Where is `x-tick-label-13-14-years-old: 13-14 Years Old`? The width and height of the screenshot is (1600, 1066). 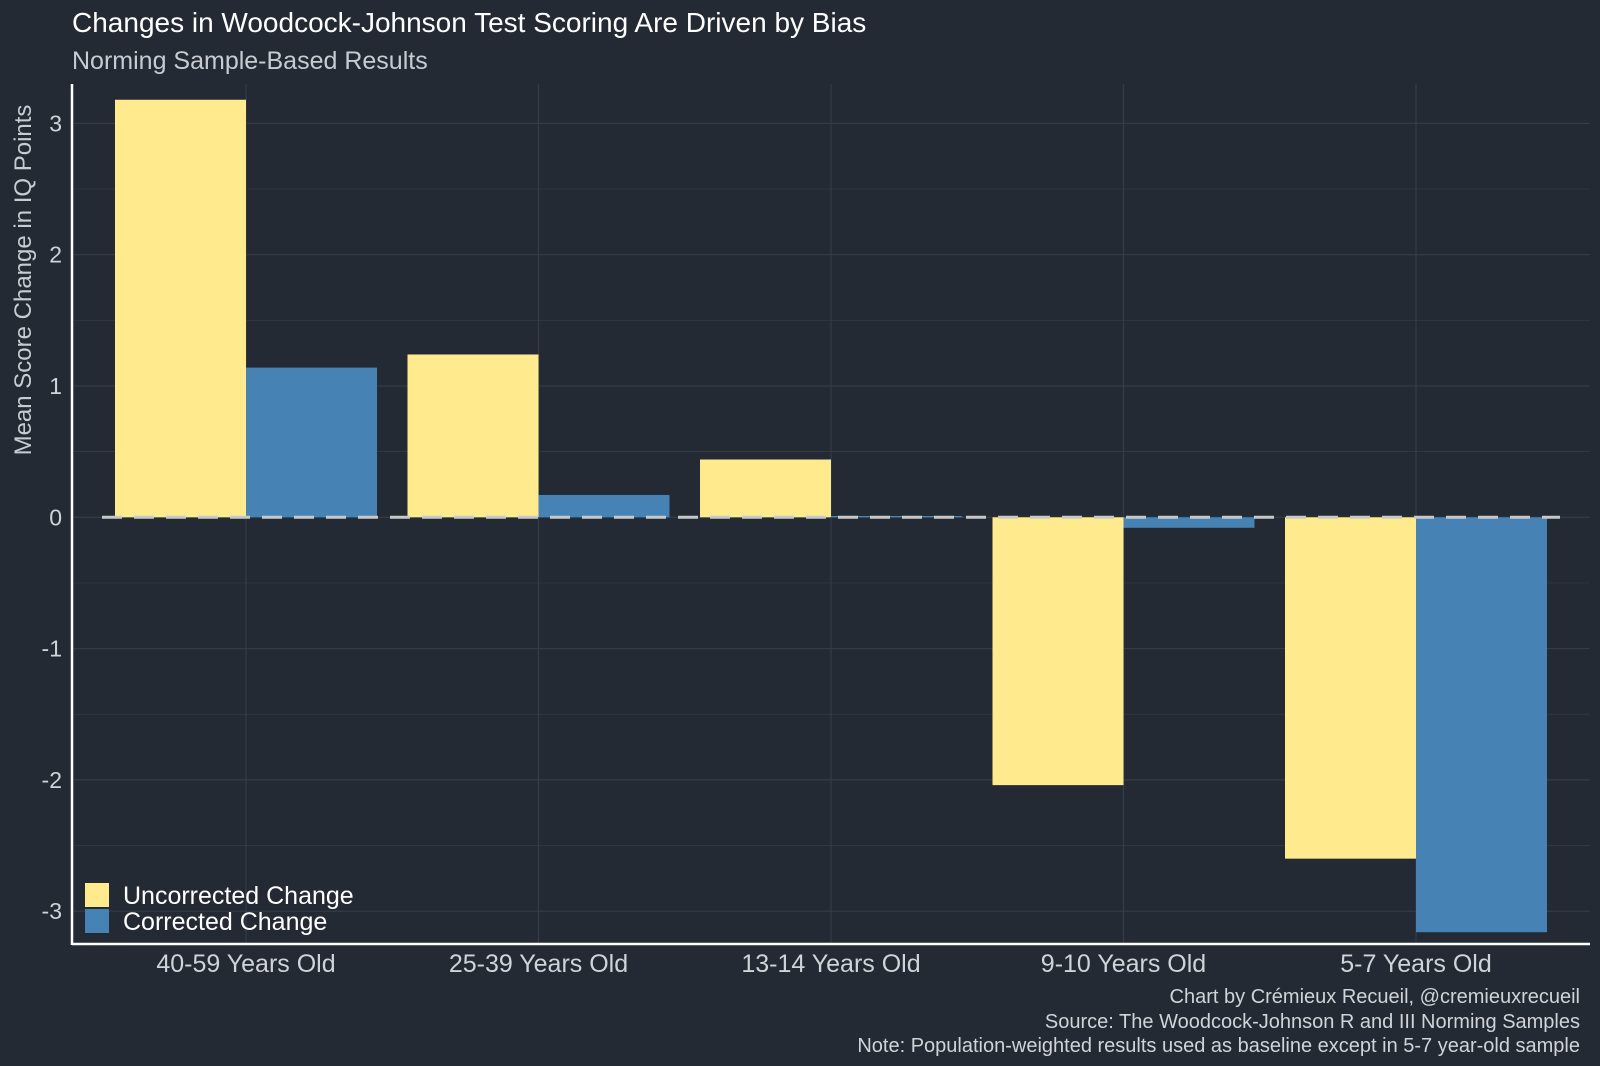 x-tick-label-13-14-years-old: 13-14 Years Old is located at coordinates (830, 964).